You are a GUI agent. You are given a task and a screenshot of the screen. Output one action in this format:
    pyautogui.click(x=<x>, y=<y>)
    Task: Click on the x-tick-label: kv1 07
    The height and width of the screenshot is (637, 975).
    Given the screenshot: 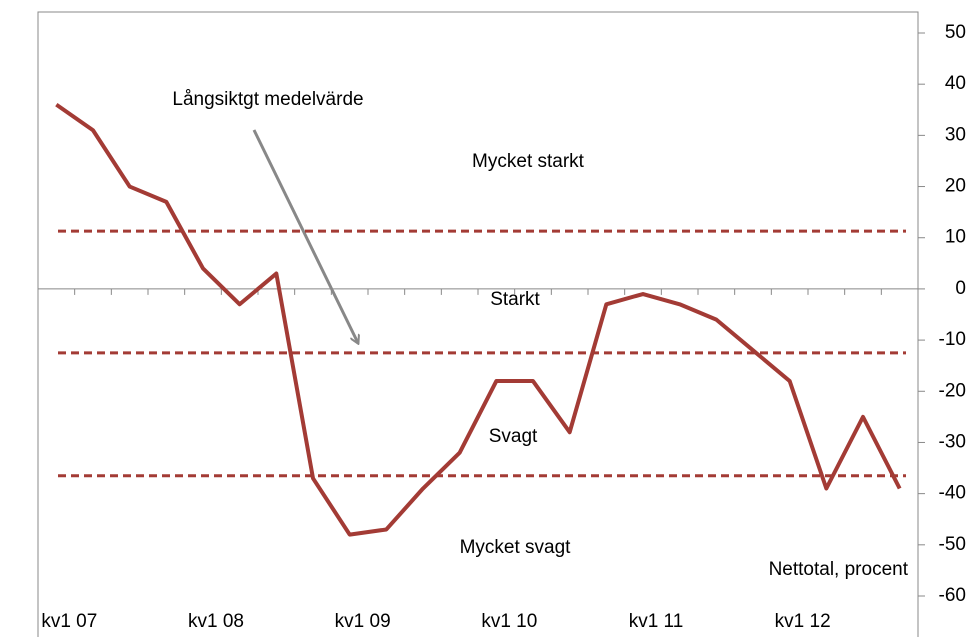 What is the action you would take?
    pyautogui.click(x=69, y=621)
    